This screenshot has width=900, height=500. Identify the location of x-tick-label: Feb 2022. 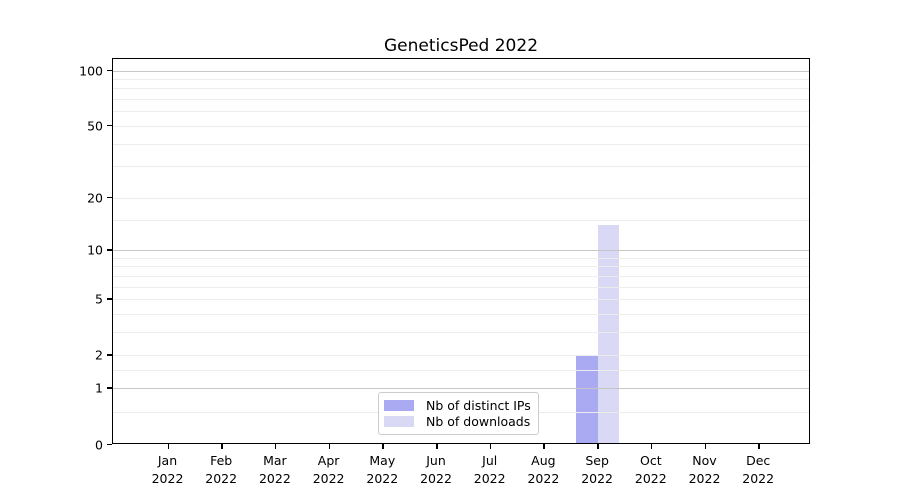
(221, 470).